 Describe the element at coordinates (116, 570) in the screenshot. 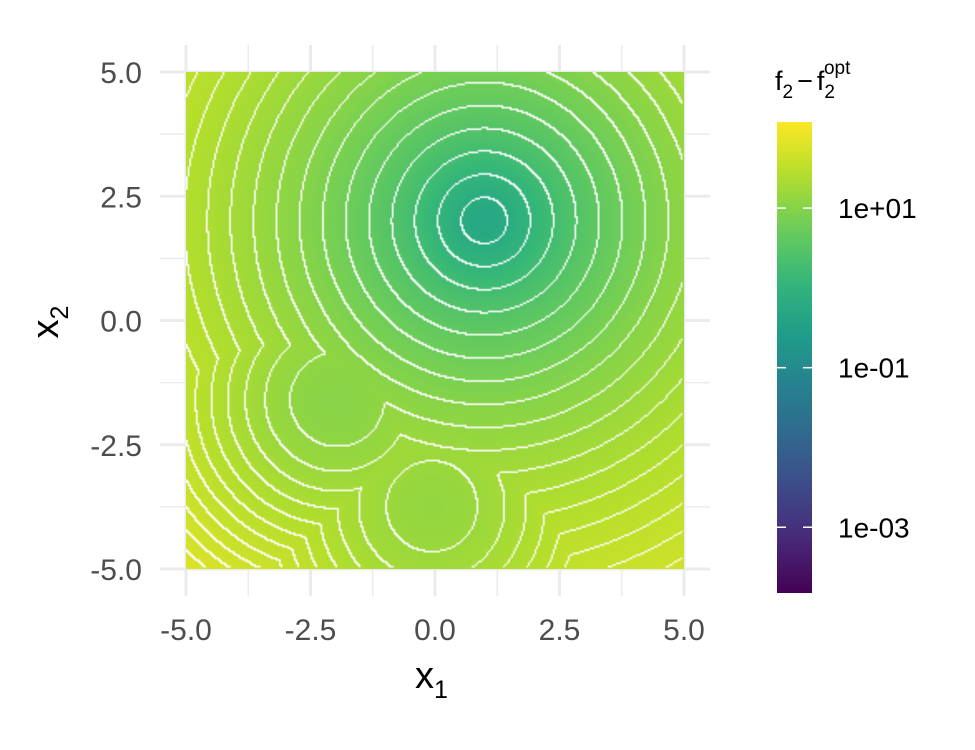

I see `y-tick-label: -5.0` at that location.